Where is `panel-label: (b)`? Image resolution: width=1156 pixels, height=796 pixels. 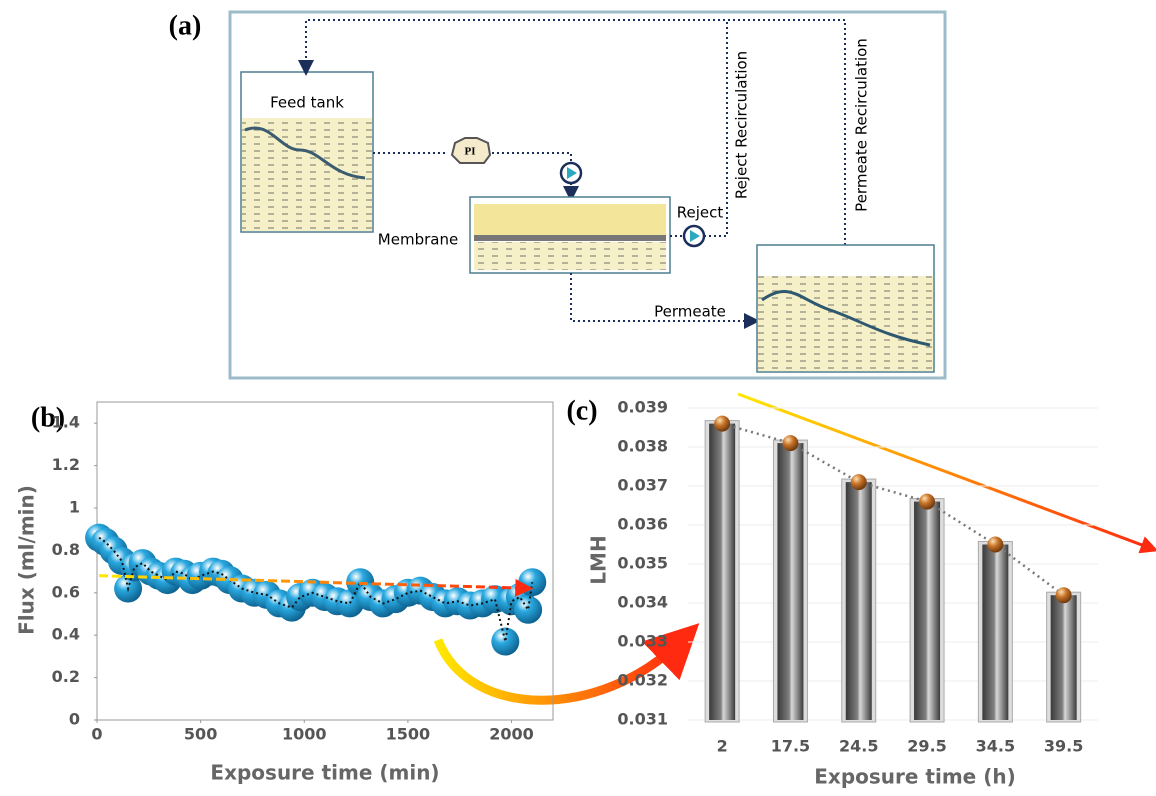 panel-label: (b) is located at coordinates (48, 417).